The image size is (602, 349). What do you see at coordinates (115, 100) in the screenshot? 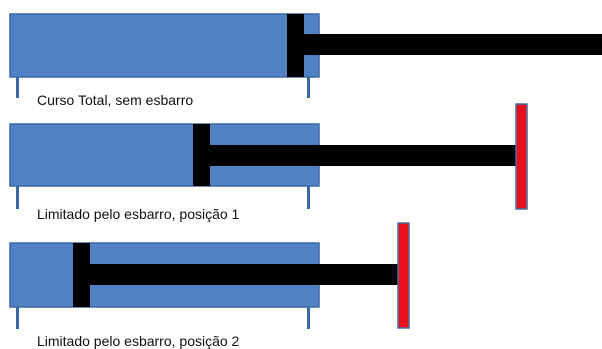
I see `caption-full-stroke: Curso Total, sem esbarro` at bounding box center [115, 100].